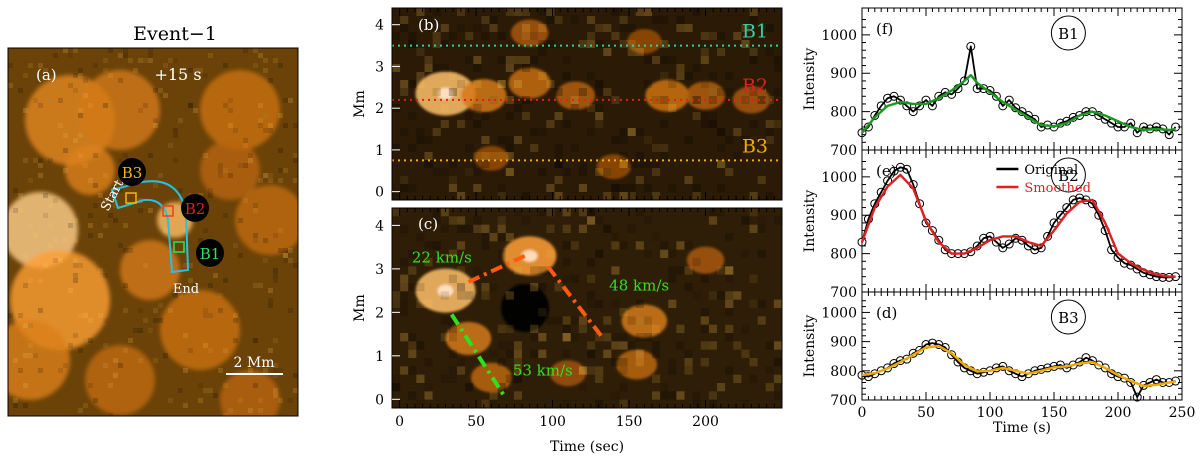 This screenshot has width=1200, height=461. What do you see at coordinates (543, 370) in the screenshot?
I see `velocity-label: 53 km/s` at bounding box center [543, 370].